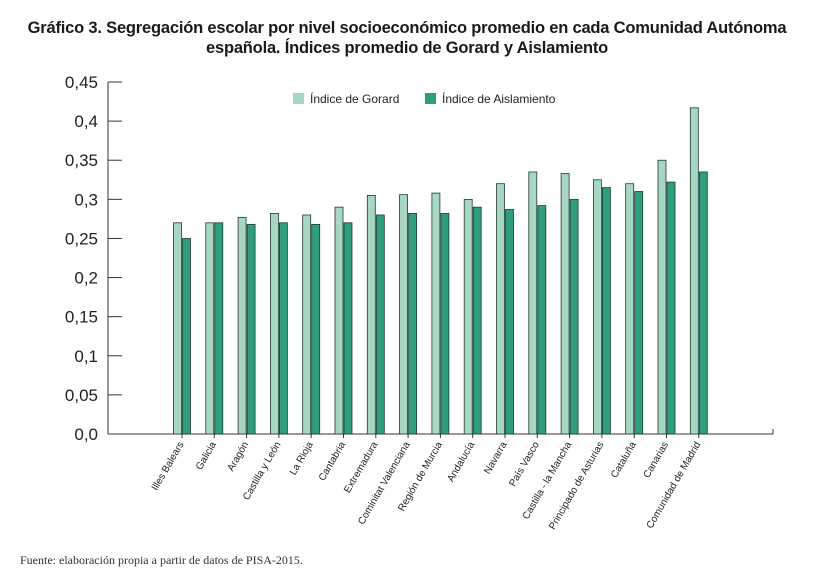  I want to click on y-tick-label: 0,0, so click(86, 434).